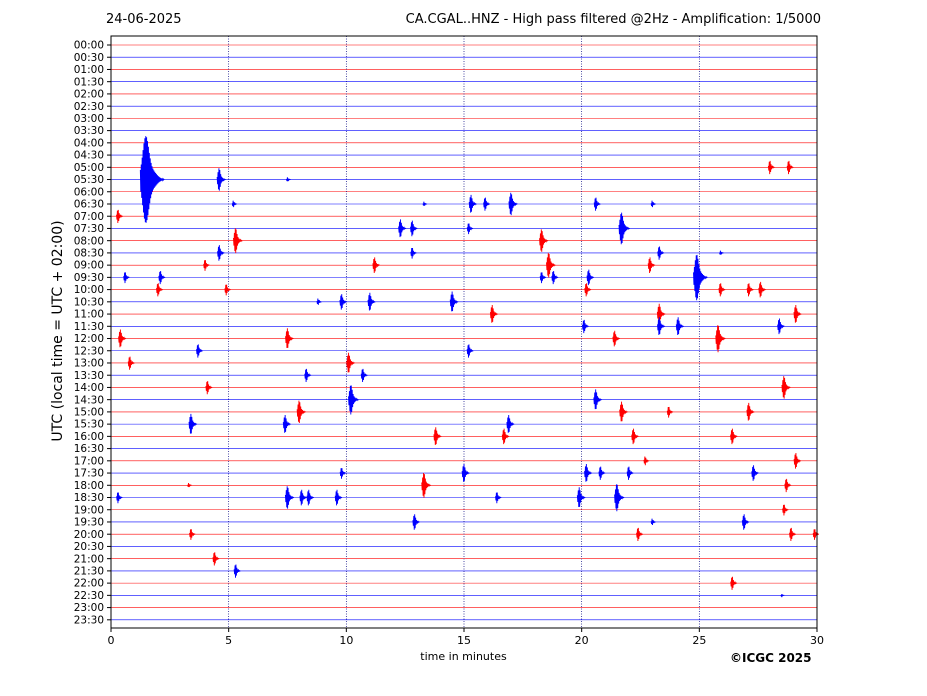  I want to click on y-tick-label: 10:30, so click(89, 302).